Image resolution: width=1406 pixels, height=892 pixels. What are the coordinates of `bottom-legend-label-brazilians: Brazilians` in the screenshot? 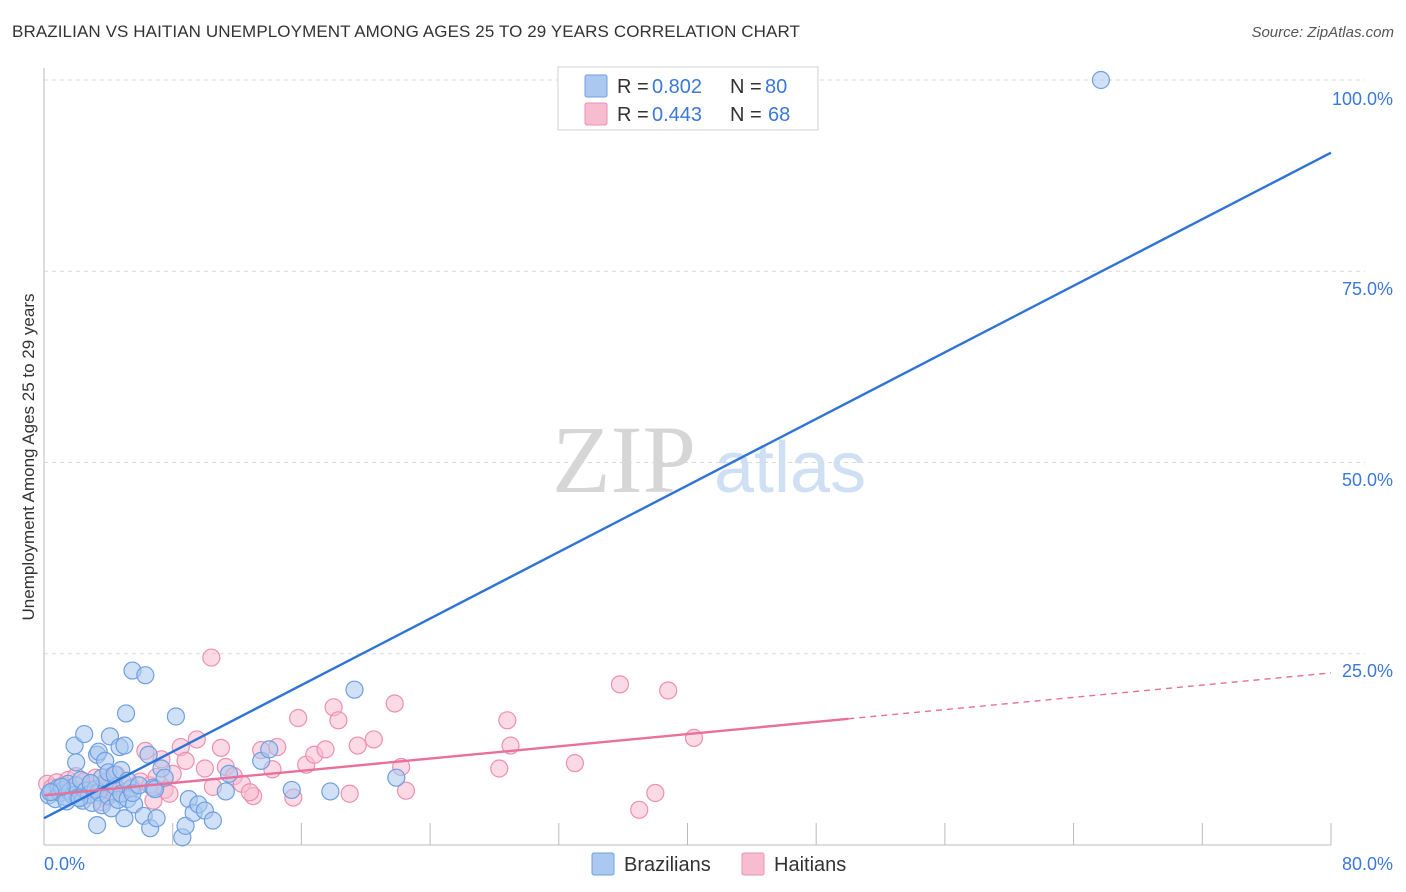 It's located at (667, 865).